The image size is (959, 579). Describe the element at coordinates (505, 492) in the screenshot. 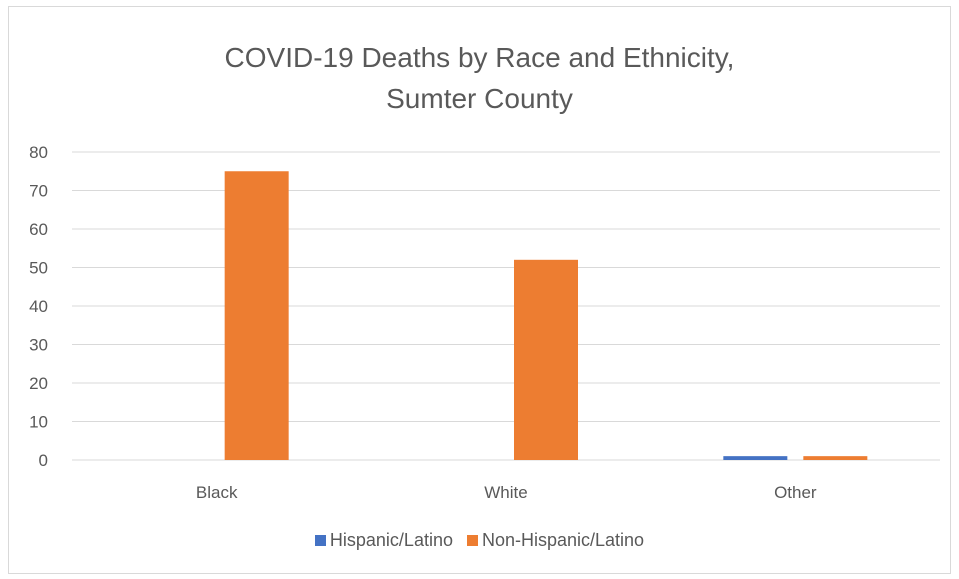

I see `x-tick-label: White` at that location.